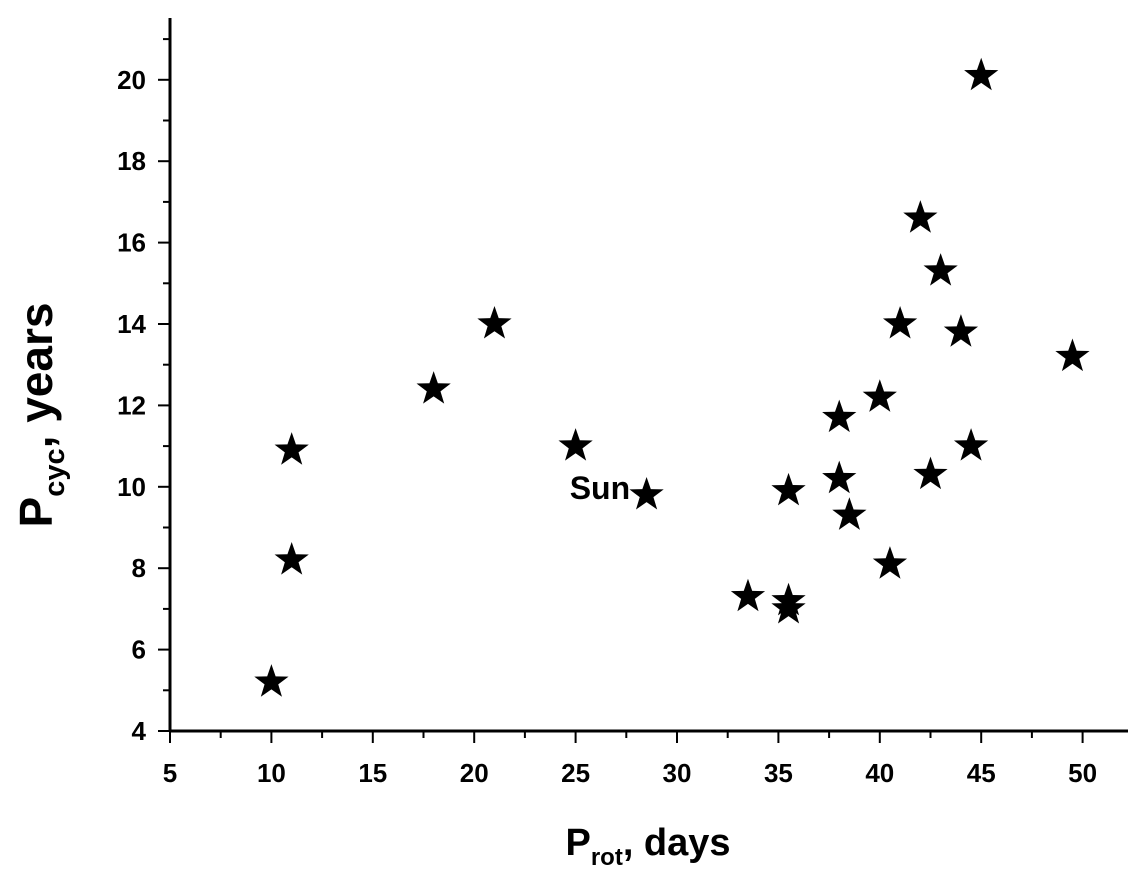  I want to click on y-axis-ticks: 4 6 8 10 12 14 16 18 20, so click(143, 392).